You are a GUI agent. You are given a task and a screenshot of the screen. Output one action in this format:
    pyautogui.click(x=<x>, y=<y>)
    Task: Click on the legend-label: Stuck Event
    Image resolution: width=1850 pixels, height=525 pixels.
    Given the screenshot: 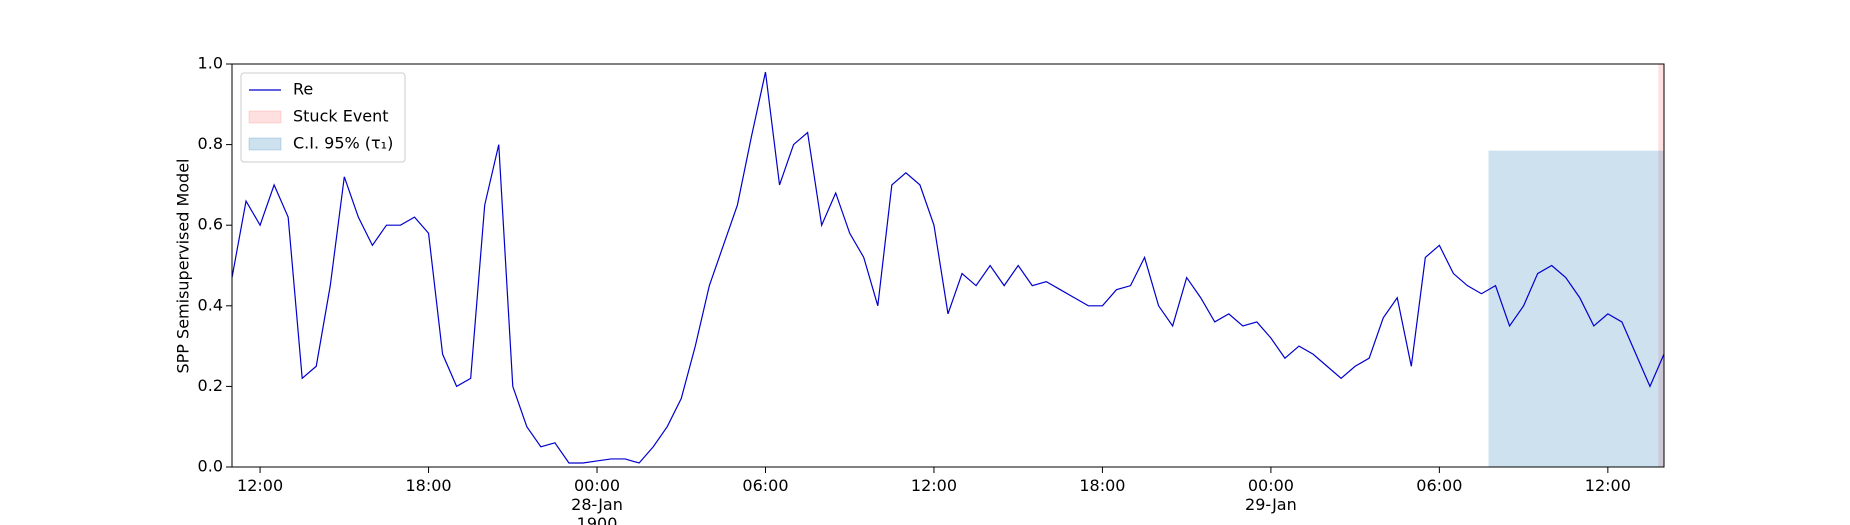 What is the action you would take?
    pyautogui.click(x=341, y=116)
    